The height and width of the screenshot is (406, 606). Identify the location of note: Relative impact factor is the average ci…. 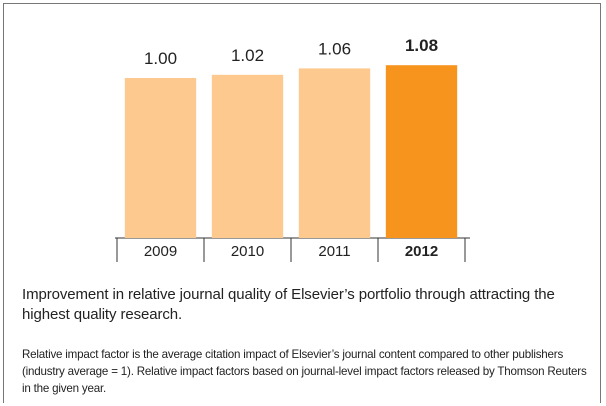
(304, 371).